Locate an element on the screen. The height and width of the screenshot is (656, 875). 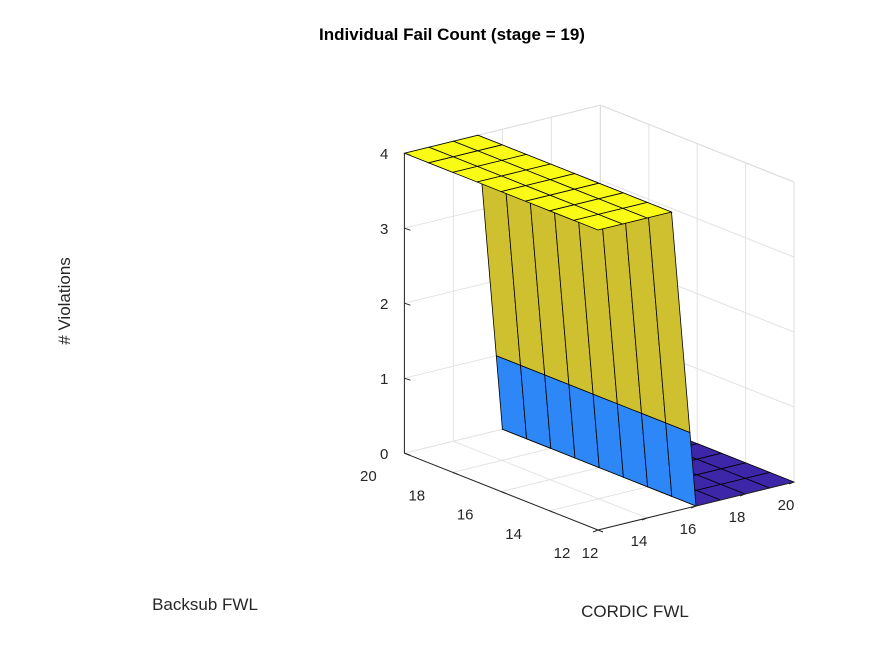
x-tick-label: 18 is located at coordinates (737, 517).